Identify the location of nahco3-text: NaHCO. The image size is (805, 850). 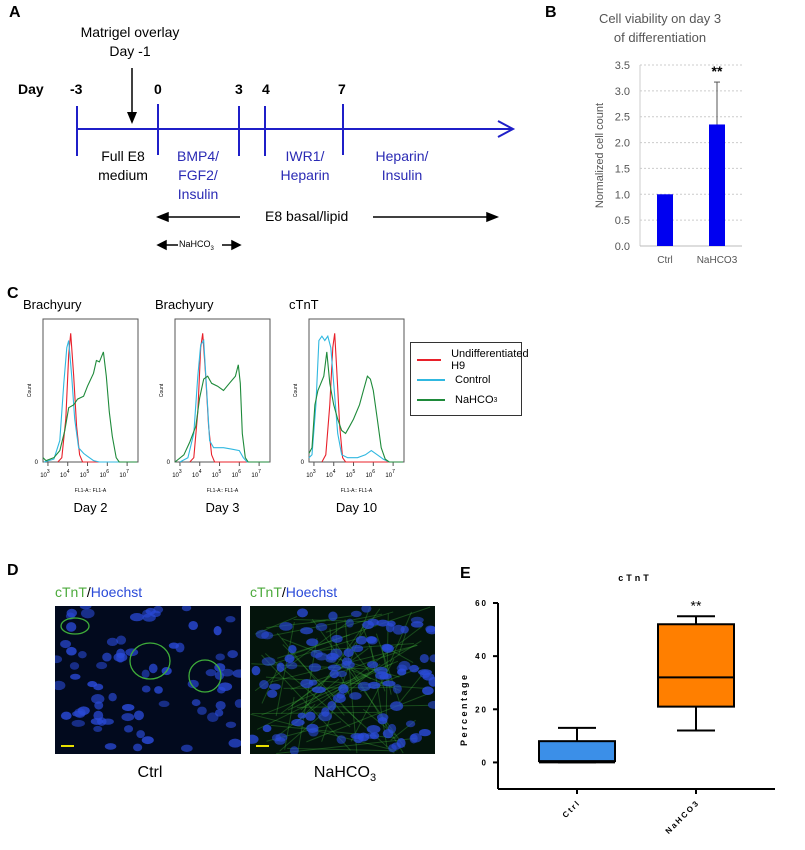
(195, 244).